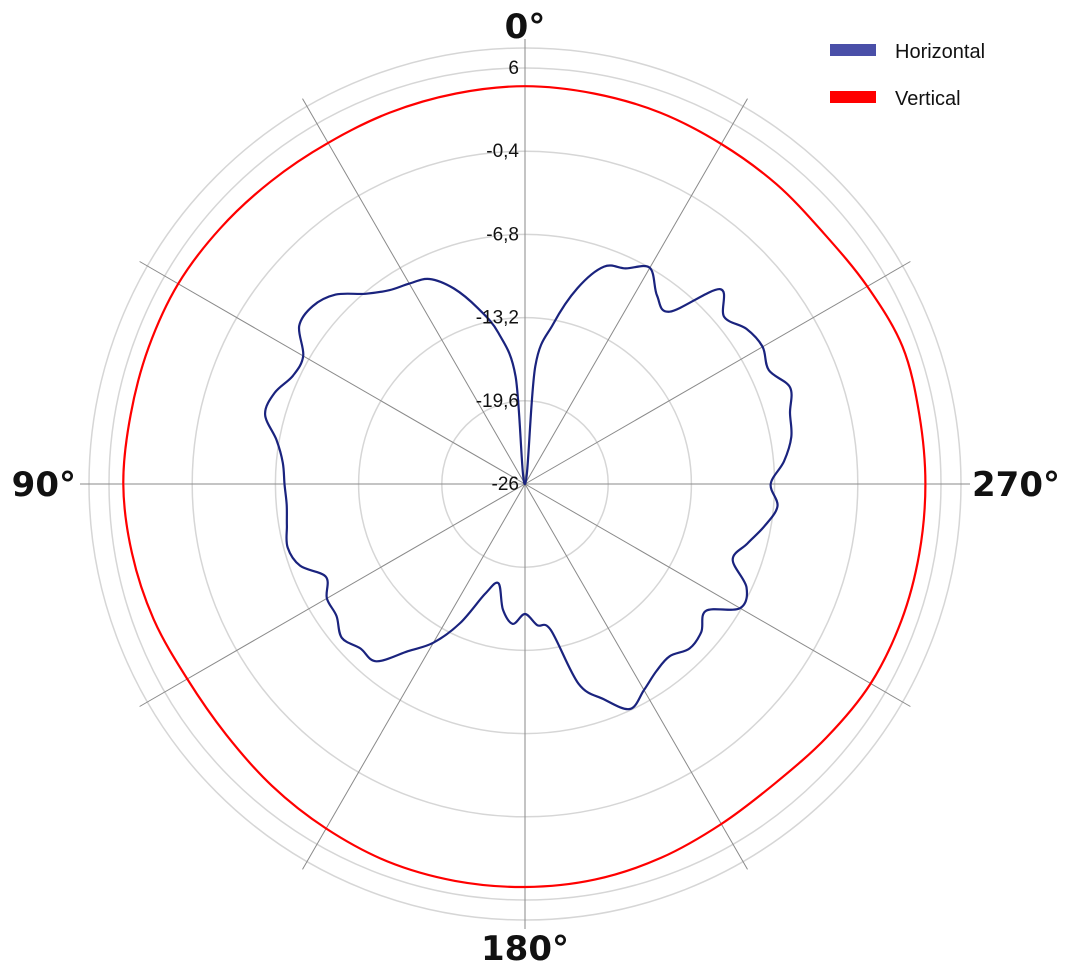 The height and width of the screenshot is (969, 1067). Describe the element at coordinates (497, 318) in the screenshot. I see `radial-tick-label: -13,2` at that location.